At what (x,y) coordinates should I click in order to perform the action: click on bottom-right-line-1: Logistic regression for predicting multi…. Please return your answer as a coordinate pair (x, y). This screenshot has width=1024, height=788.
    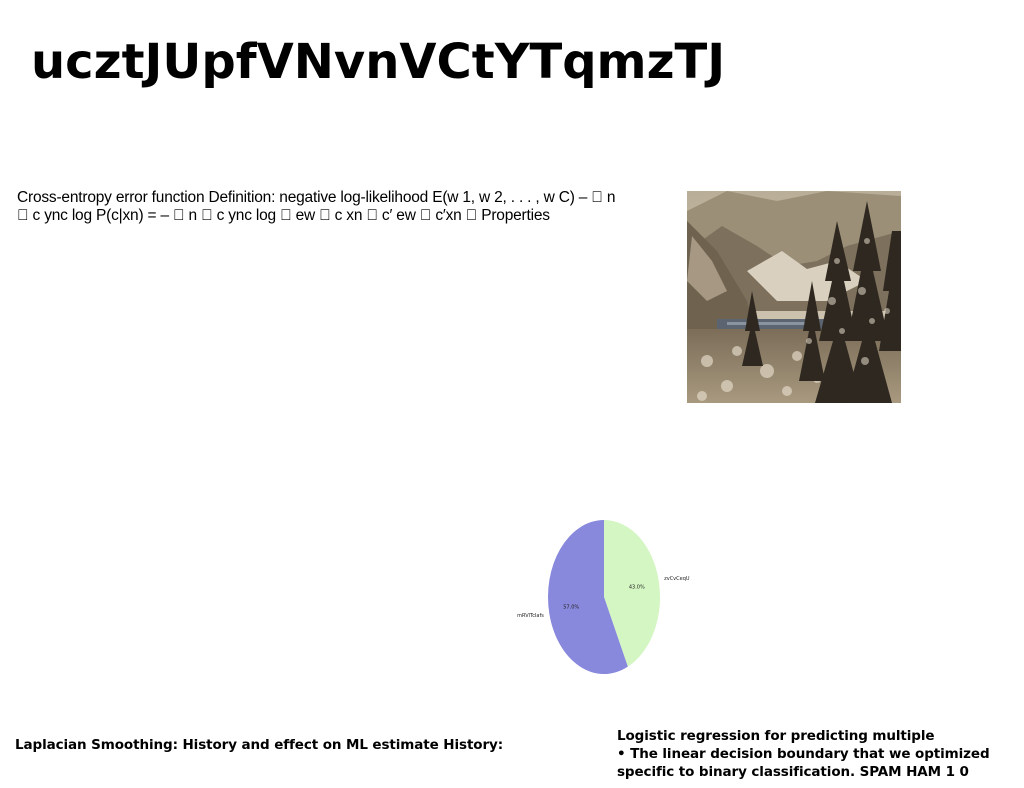
    Looking at the image, I should click on (776, 736).